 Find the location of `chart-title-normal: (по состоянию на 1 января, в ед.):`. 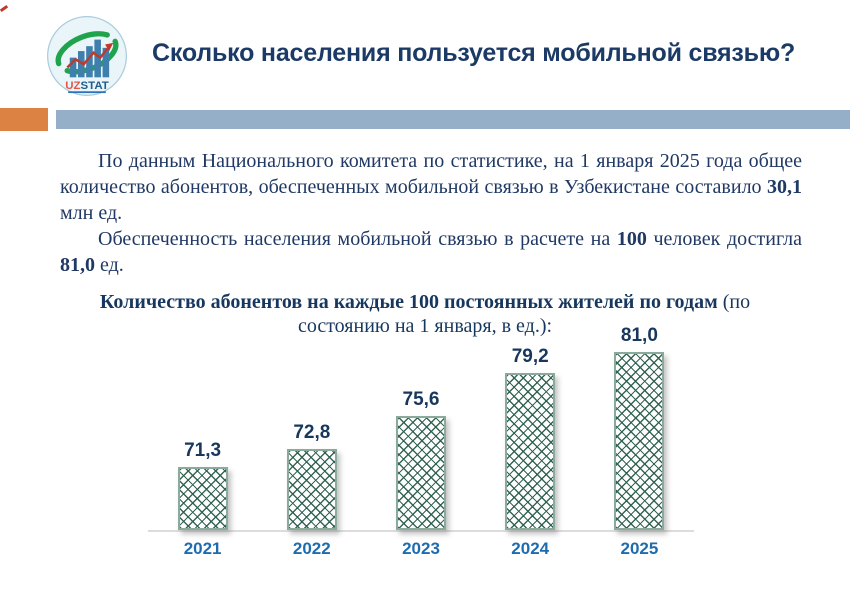

chart-title-normal: (по состоянию на 1 января, в ед.): is located at coordinates (524, 314).